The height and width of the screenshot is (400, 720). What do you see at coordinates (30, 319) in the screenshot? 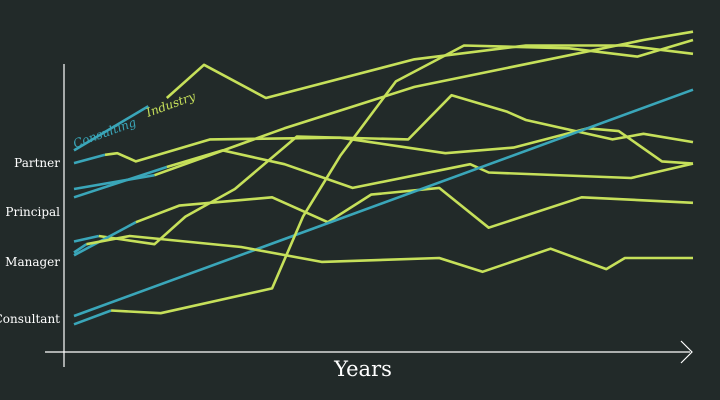
I see `y-tick-consultant: Consultant` at bounding box center [30, 319].